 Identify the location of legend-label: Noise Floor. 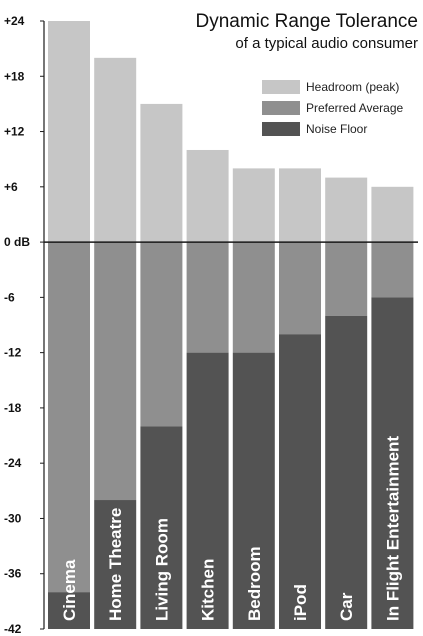
(336, 129).